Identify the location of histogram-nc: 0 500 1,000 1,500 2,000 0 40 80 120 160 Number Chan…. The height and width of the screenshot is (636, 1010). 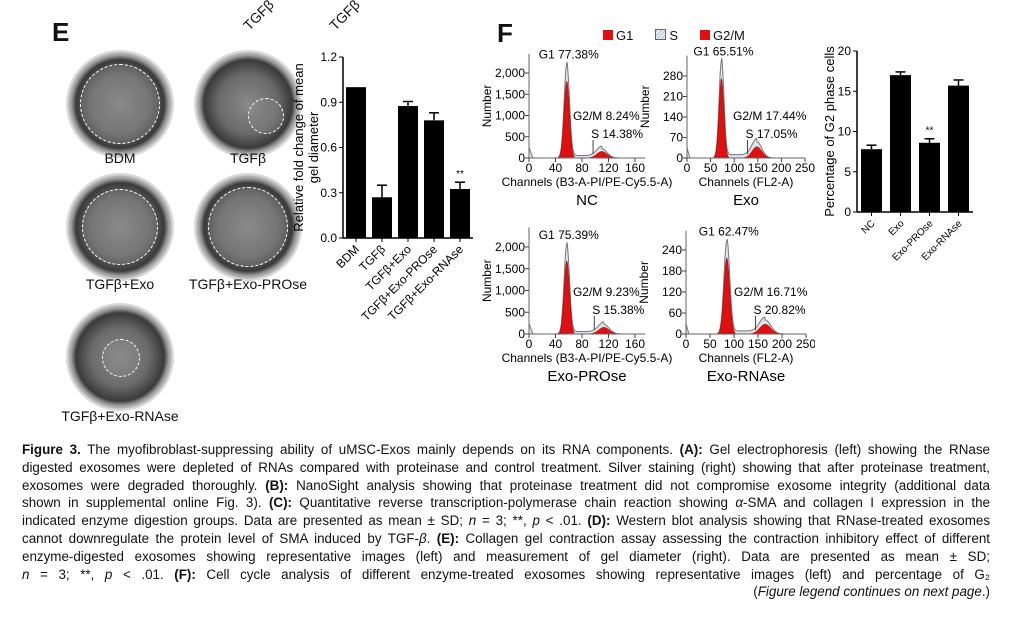
(576, 129).